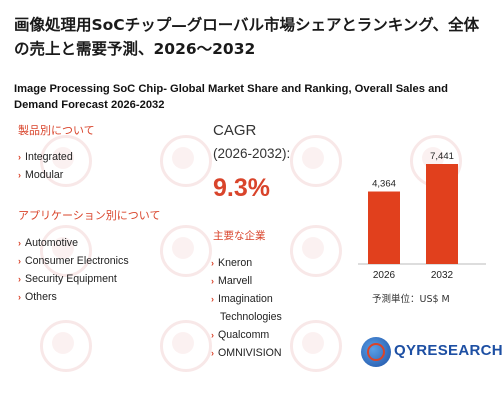 This screenshot has height=400, width=503. Describe the element at coordinates (45, 166) in the screenshot. I see `product-list: › Integrated › Modular` at that location.